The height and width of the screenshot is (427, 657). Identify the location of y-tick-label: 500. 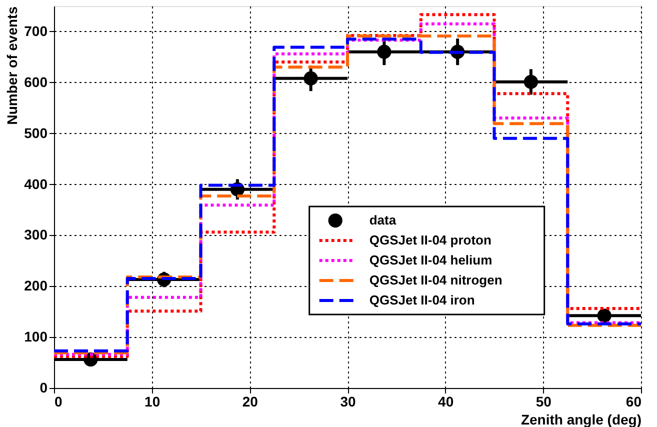
(36, 132).